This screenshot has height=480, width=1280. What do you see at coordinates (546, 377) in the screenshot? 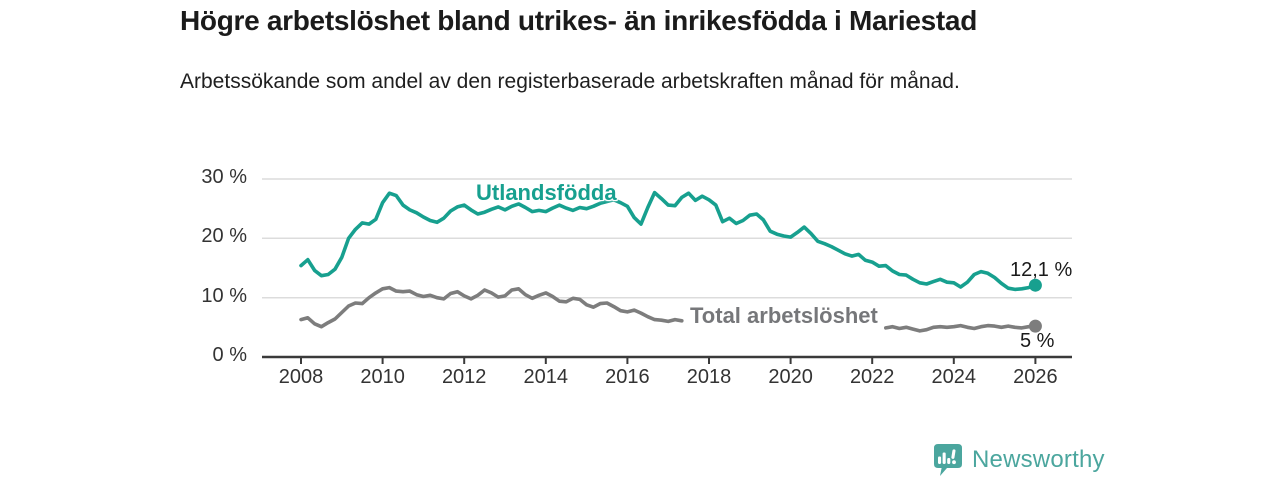
I see `x-axis-tick-label: 2014` at bounding box center [546, 377].